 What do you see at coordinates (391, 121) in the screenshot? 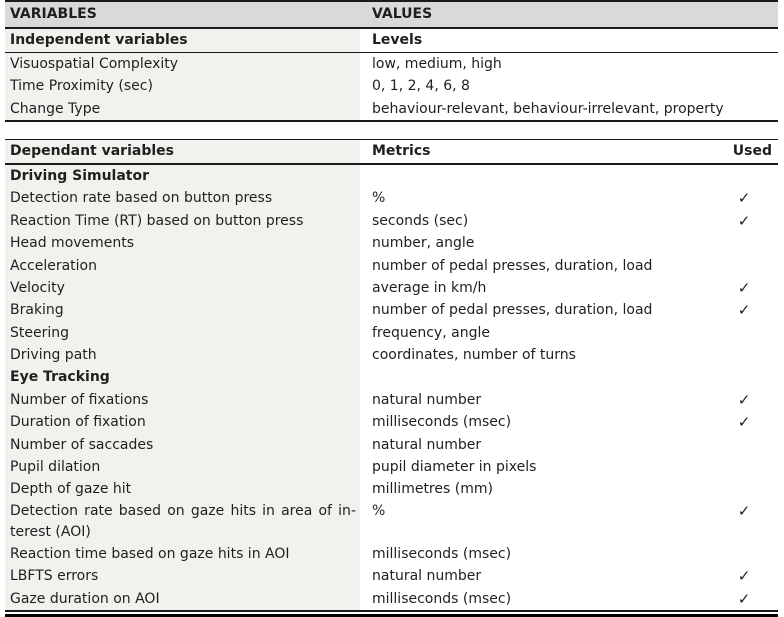
I see `table1-bottom-rule` at bounding box center [391, 121].